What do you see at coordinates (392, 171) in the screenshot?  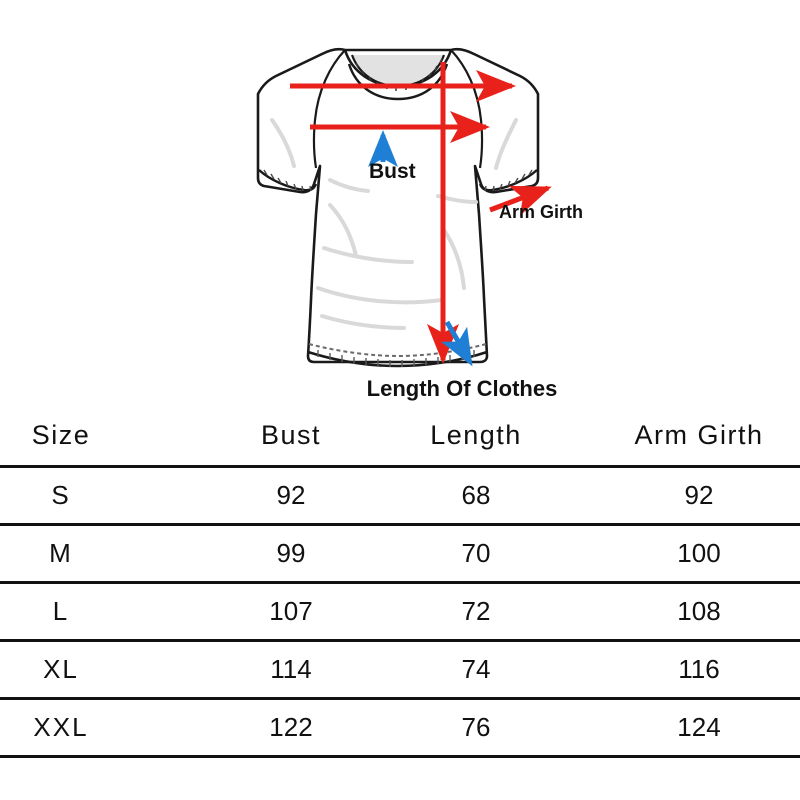 I see `bust-label: Bust` at bounding box center [392, 171].